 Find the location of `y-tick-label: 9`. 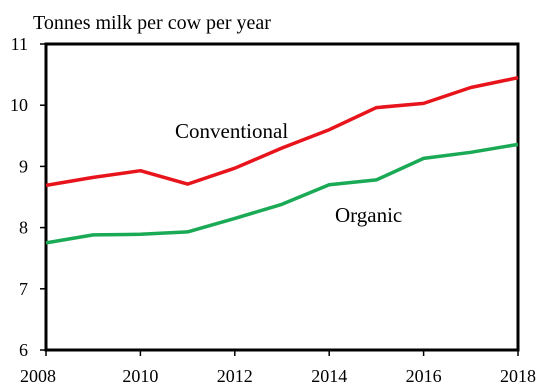

y-tick-label: 9 is located at coordinates (23, 166).